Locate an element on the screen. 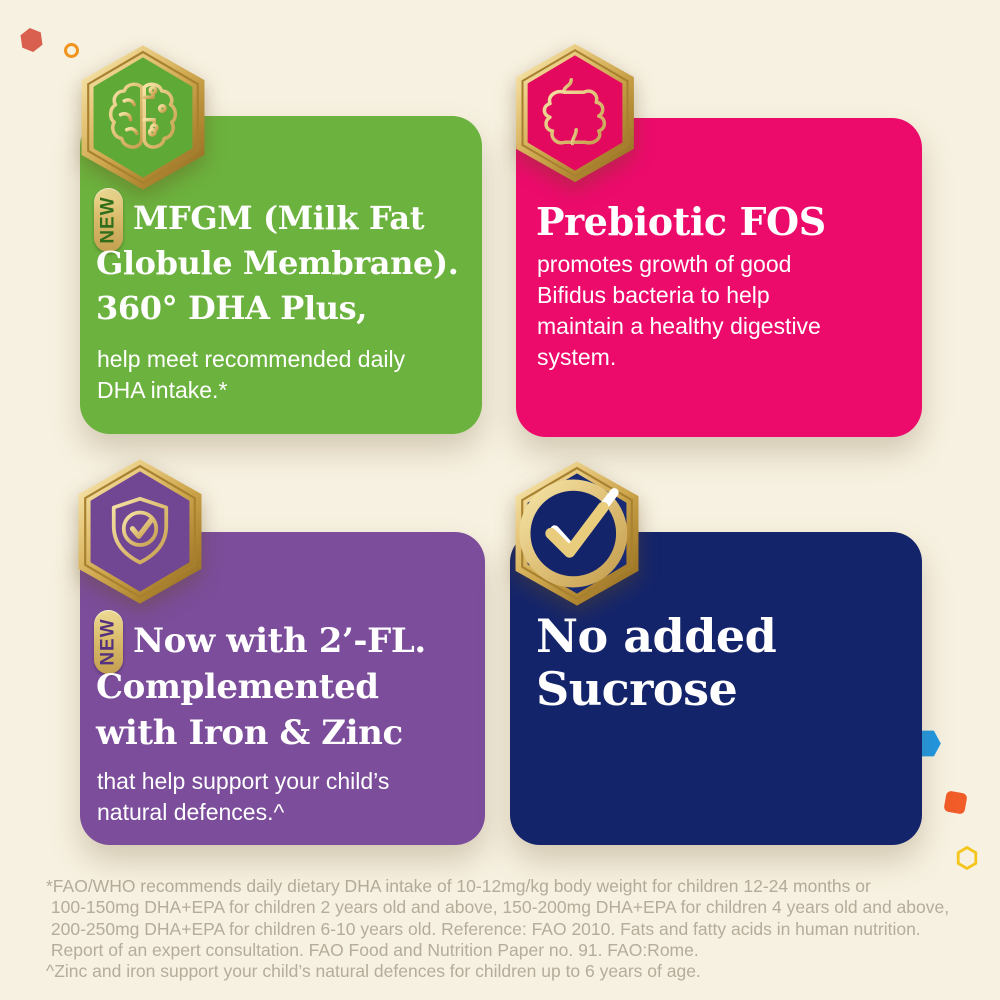 This screenshot has height=1000, width=1000. decor-hexagon-coral is located at coordinates (31, 40).